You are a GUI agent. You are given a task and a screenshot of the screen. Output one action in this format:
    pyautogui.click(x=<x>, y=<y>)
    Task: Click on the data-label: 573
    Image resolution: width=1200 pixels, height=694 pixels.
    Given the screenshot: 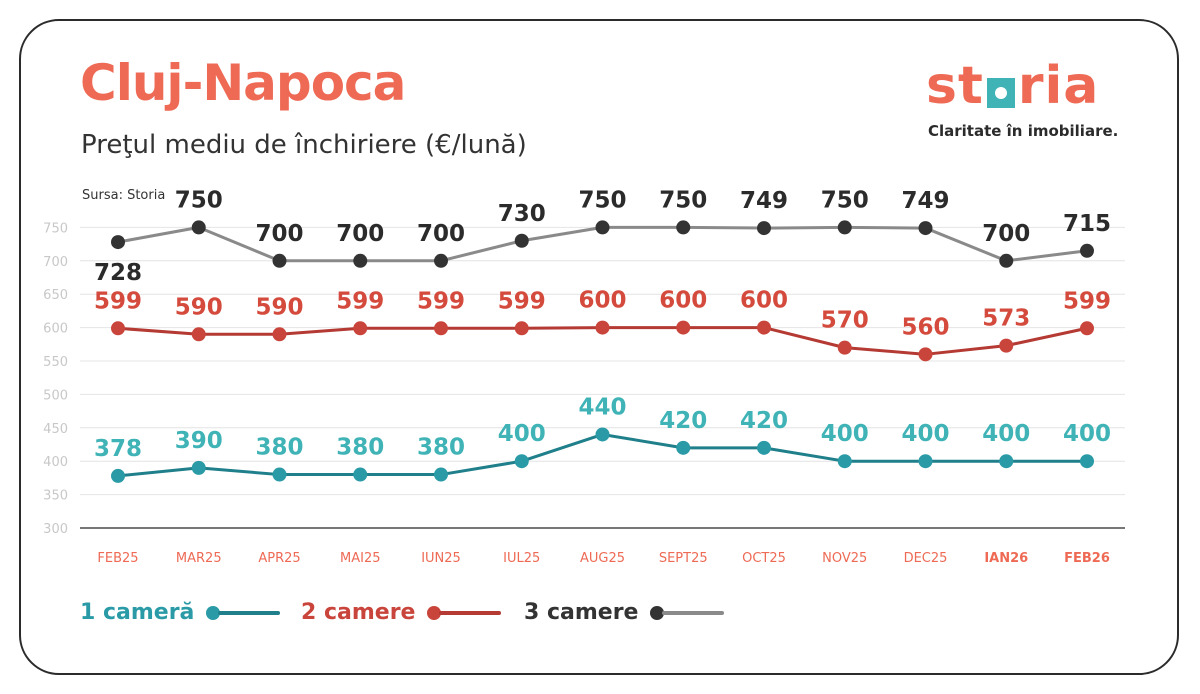 What is the action you would take?
    pyautogui.click(x=1006, y=319)
    